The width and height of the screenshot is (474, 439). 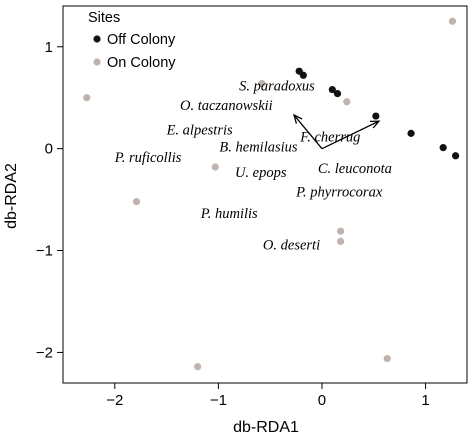 What do you see at coordinates (199, 130) in the screenshot?
I see `species-label: E. alpestris` at bounding box center [199, 130].